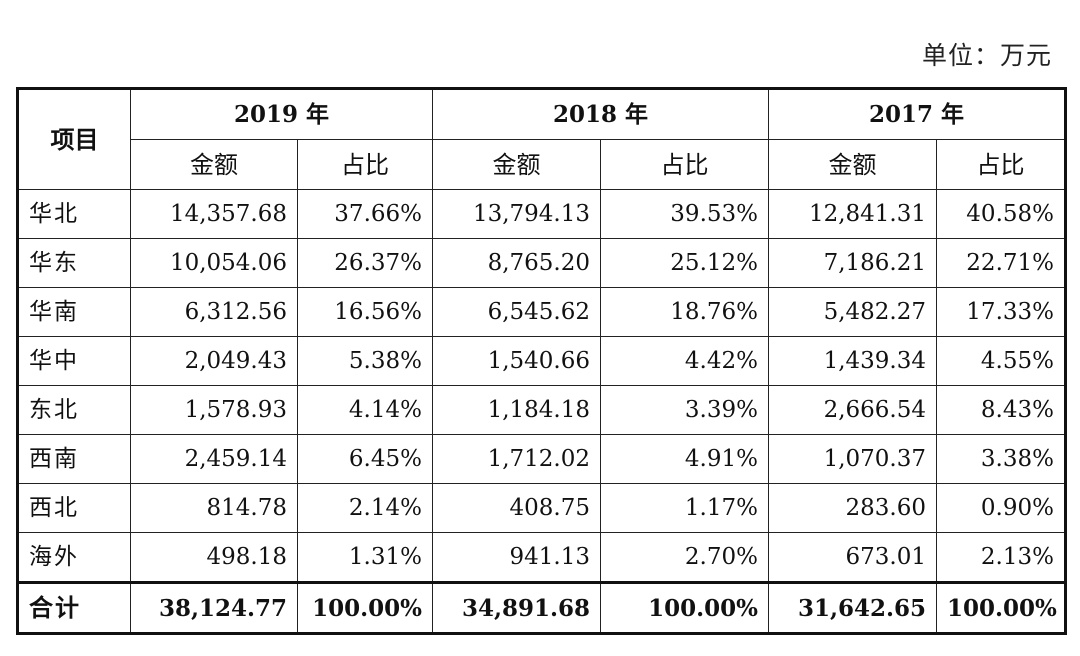 This screenshot has width=1080, height=656. What do you see at coordinates (74, 214) in the screenshot?
I see `region-cell: 华北` at bounding box center [74, 214].